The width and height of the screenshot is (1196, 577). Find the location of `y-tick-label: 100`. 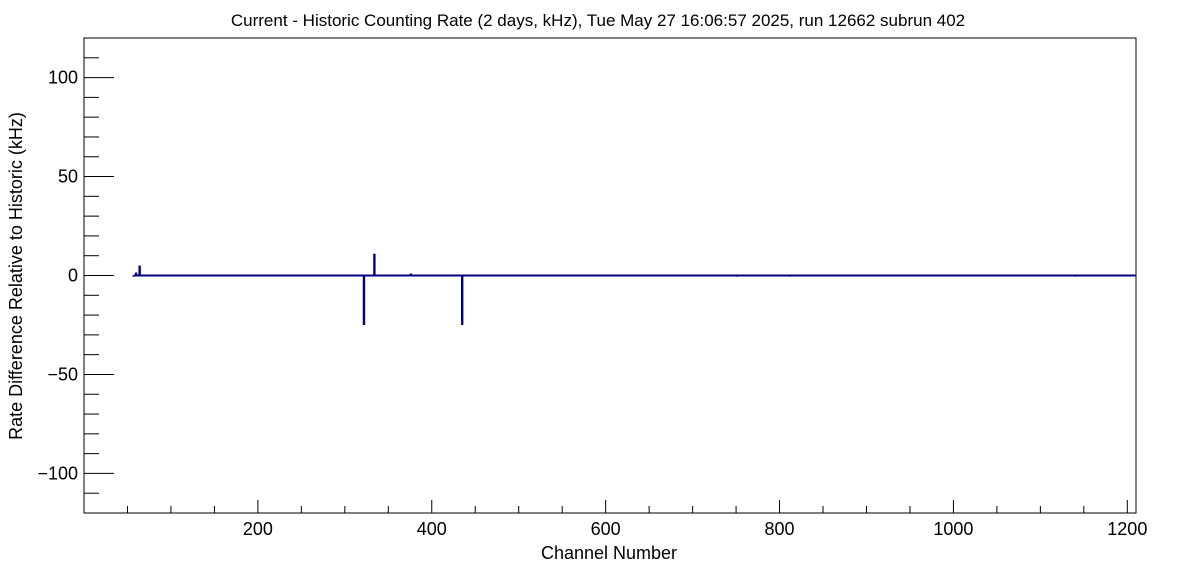

y-tick-label: 100 is located at coordinates (63, 78).